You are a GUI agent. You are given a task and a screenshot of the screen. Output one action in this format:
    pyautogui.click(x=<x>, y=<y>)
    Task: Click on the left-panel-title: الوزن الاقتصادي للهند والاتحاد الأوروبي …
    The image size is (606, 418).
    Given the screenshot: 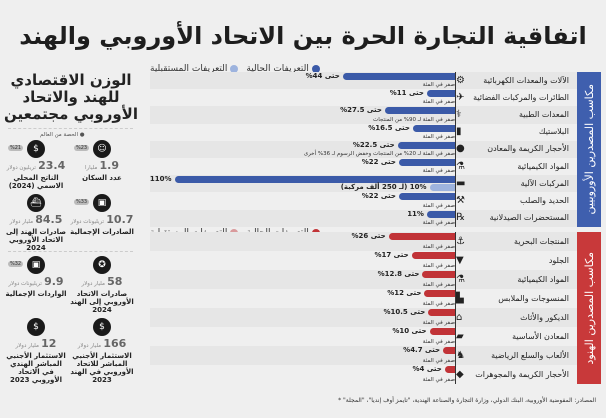 What is the action you would take?
    pyautogui.click(x=71, y=97)
    